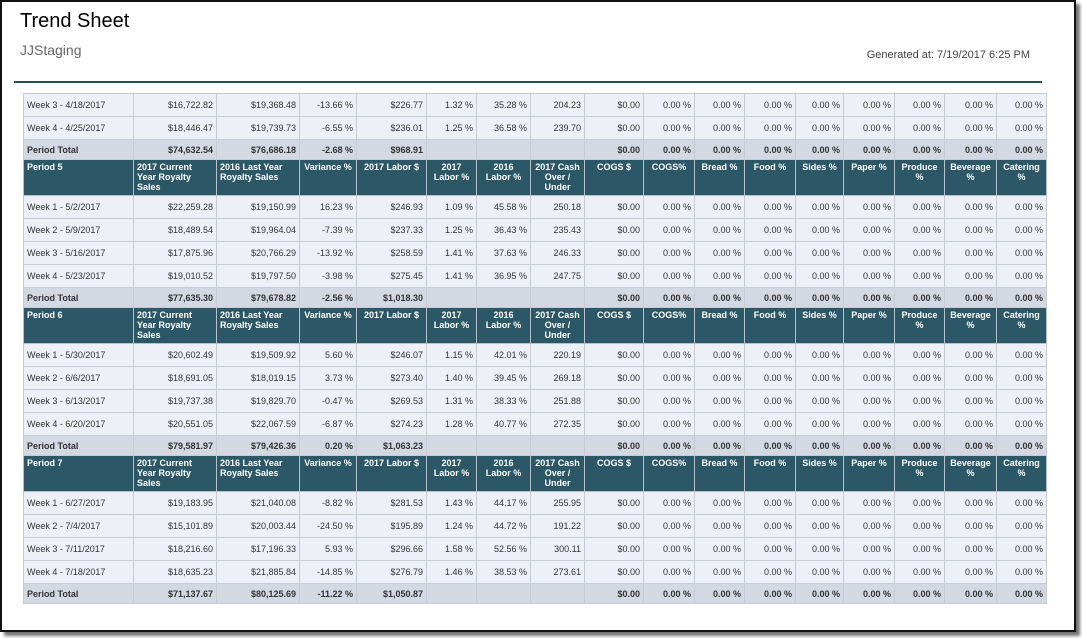 The width and height of the screenshot is (1082, 638). I want to click on column-header: 2017 Cash Over / Under, so click(557, 473).